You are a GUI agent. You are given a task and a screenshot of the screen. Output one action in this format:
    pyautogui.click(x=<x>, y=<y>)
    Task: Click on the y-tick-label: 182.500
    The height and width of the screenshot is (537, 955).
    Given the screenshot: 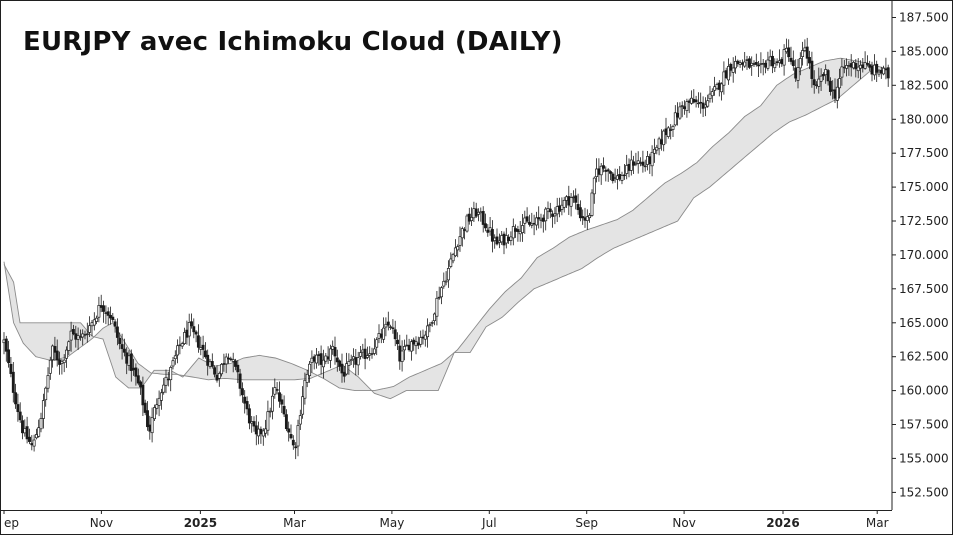 What is the action you would take?
    pyautogui.click(x=924, y=85)
    